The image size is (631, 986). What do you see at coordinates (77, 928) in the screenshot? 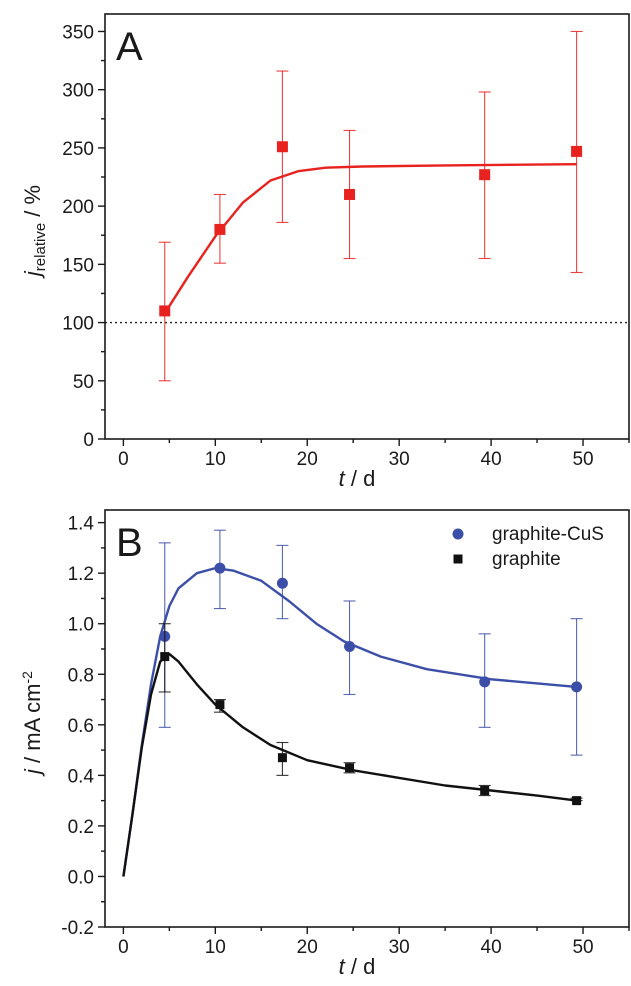
I see `y-tick-label: -0.2` at bounding box center [77, 928].